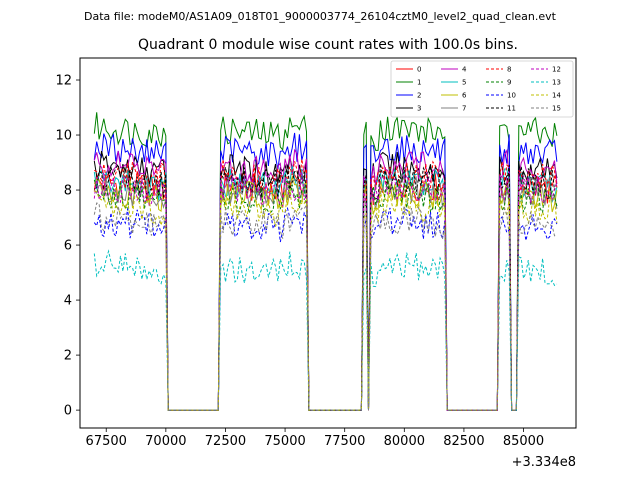 This screenshot has width=640, height=480. Describe the element at coordinates (544, 462) in the screenshot. I see `x-offset-label: +3.334e8` at that location.